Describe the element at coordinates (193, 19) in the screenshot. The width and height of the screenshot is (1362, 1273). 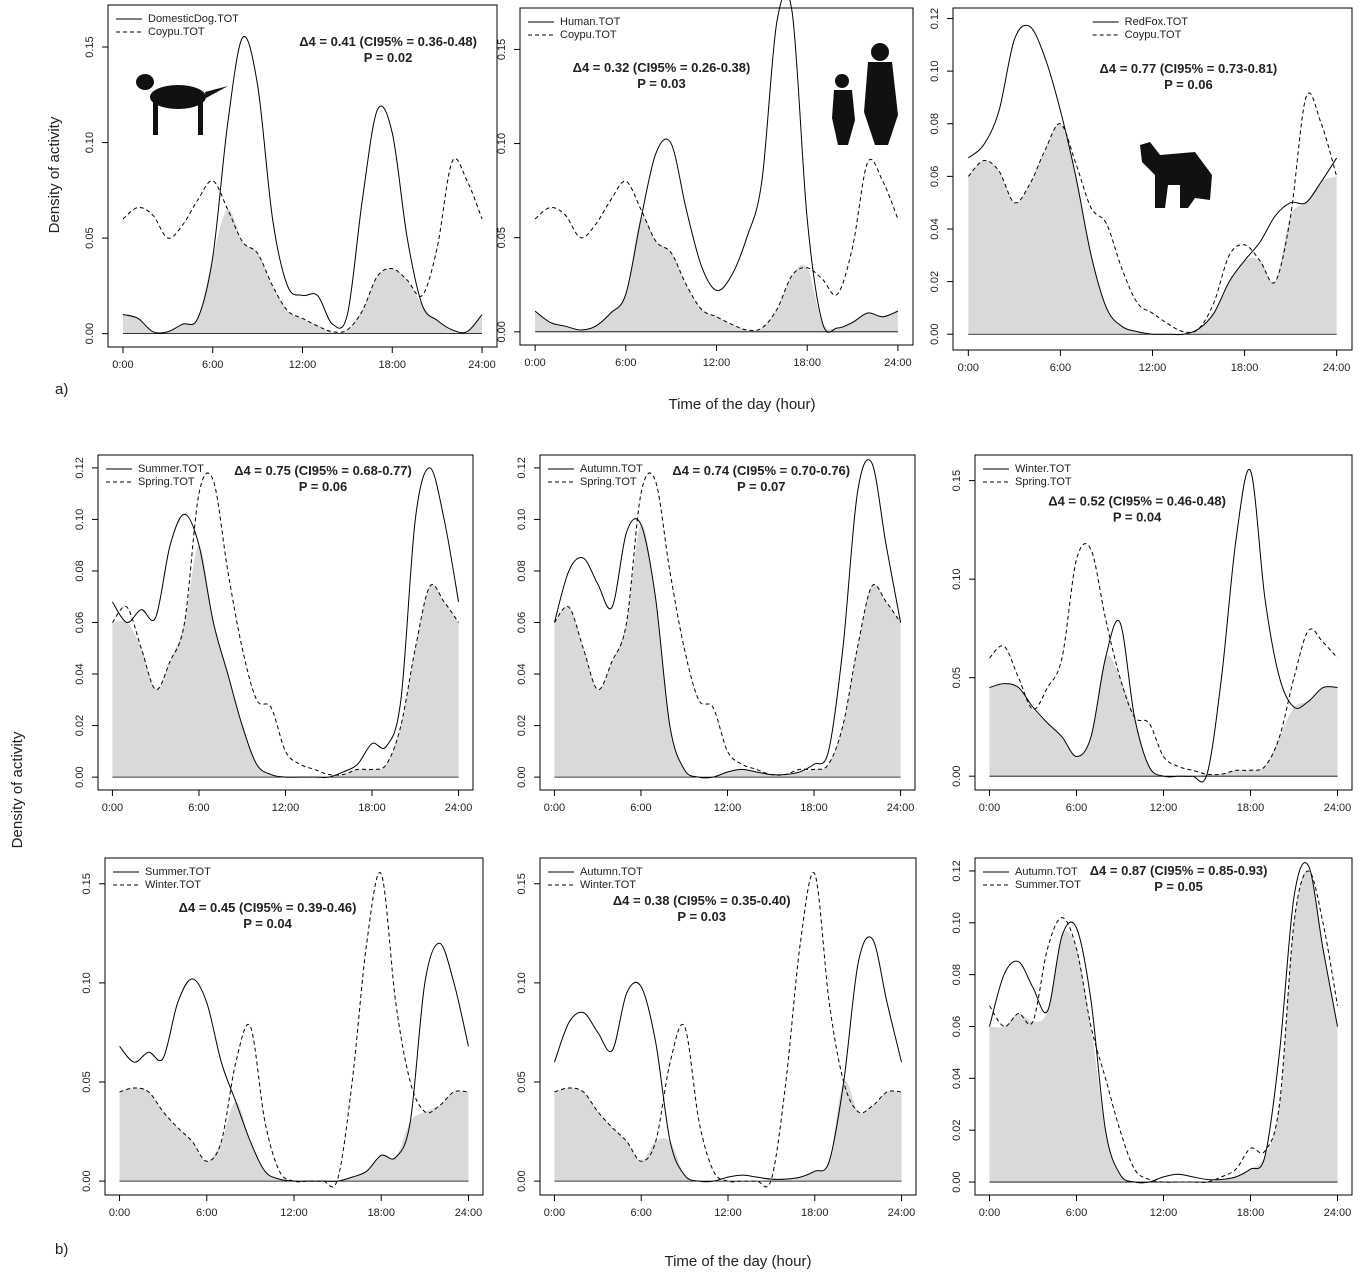
I see `legend-label: DomesticDog.TOT` at that location.